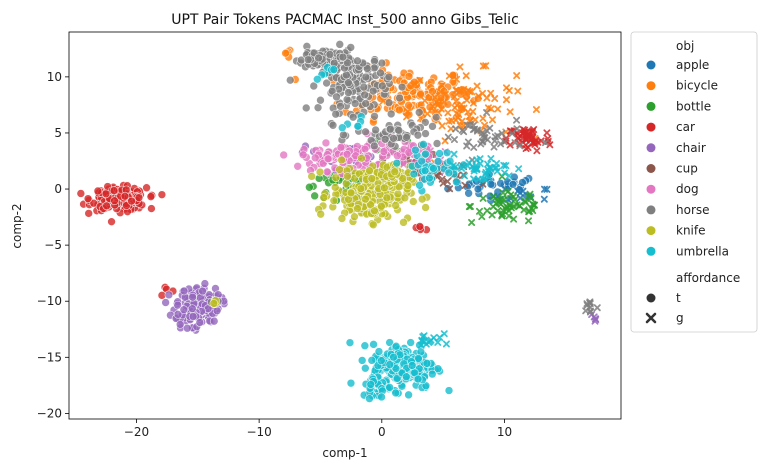  I want to click on legend-entry-umbrella: umbrella, so click(687, 251).